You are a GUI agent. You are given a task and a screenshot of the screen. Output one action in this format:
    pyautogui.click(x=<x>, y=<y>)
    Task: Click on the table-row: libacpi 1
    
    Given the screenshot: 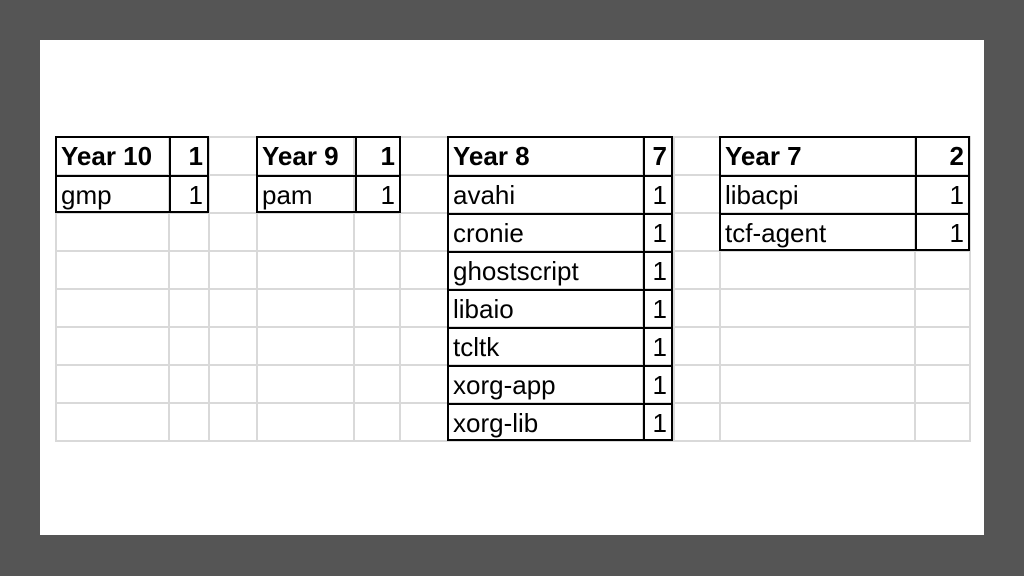 What is the action you would take?
    pyautogui.click(x=844, y=194)
    